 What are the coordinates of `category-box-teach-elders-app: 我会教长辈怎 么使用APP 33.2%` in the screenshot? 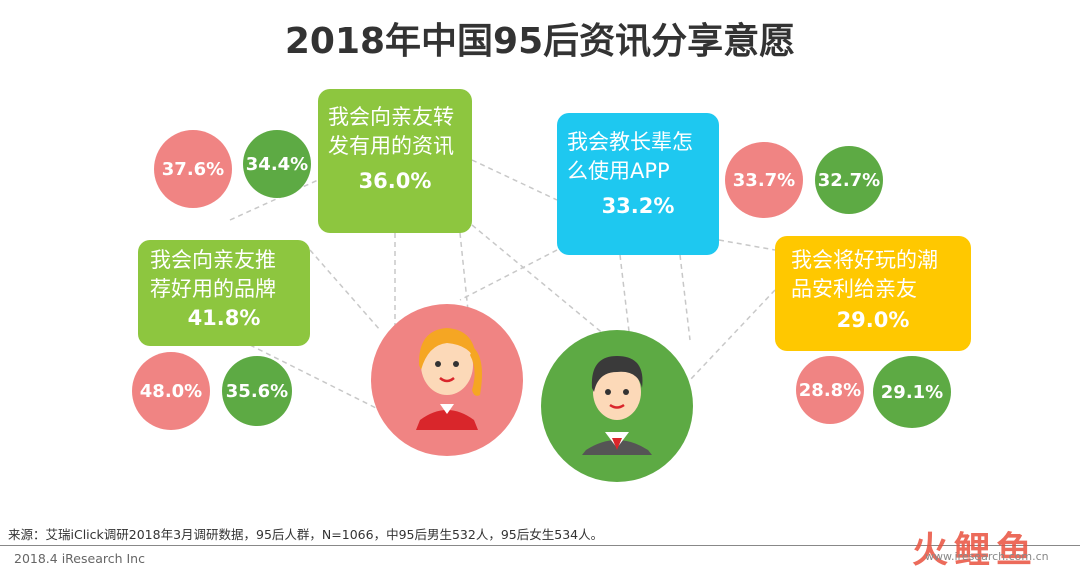 It's located at (638, 184).